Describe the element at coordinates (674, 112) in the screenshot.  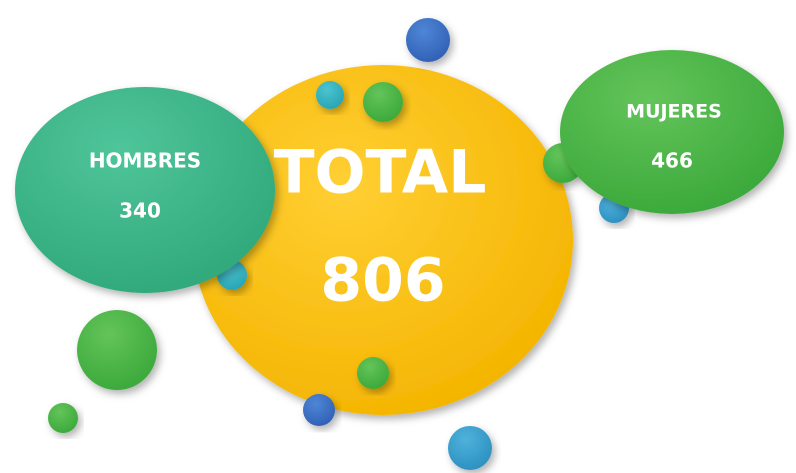
I see `mujeres-label: MUJERES` at that location.